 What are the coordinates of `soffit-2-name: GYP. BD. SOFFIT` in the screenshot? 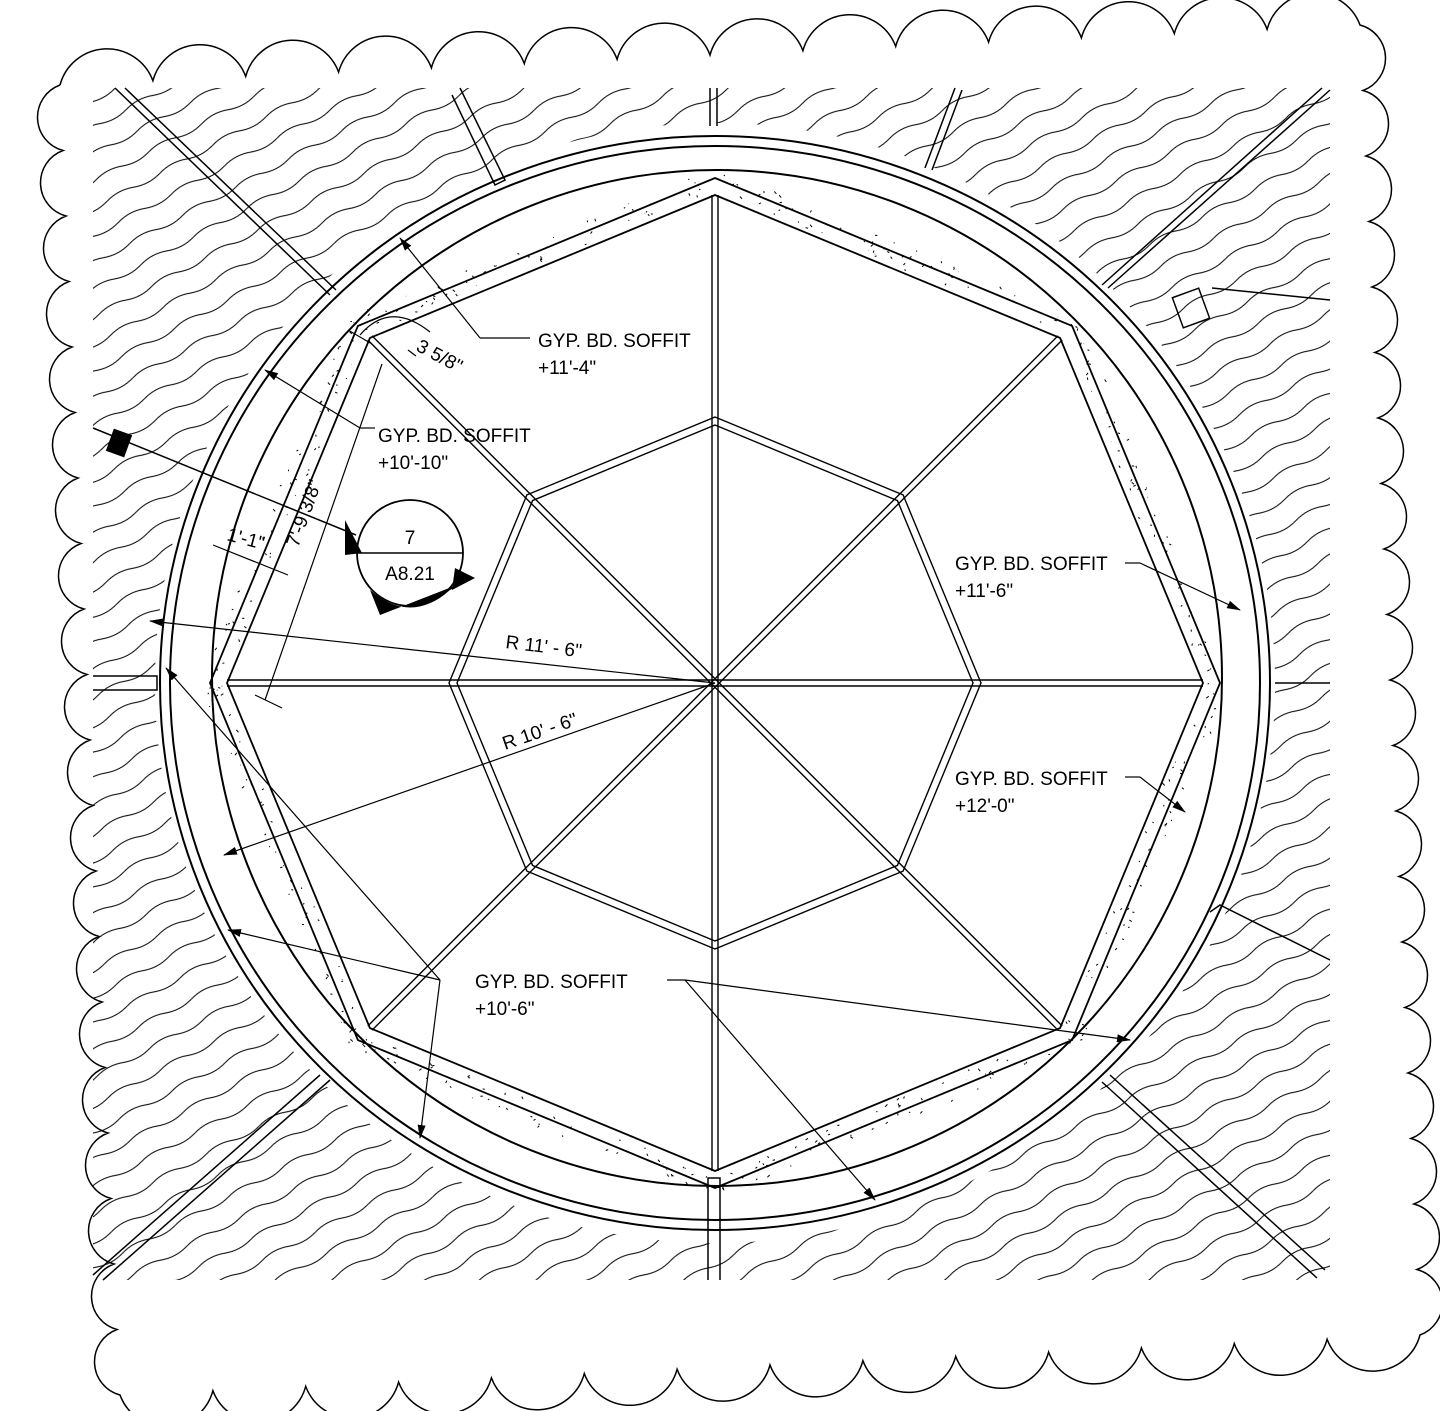 It's located at (454, 436).